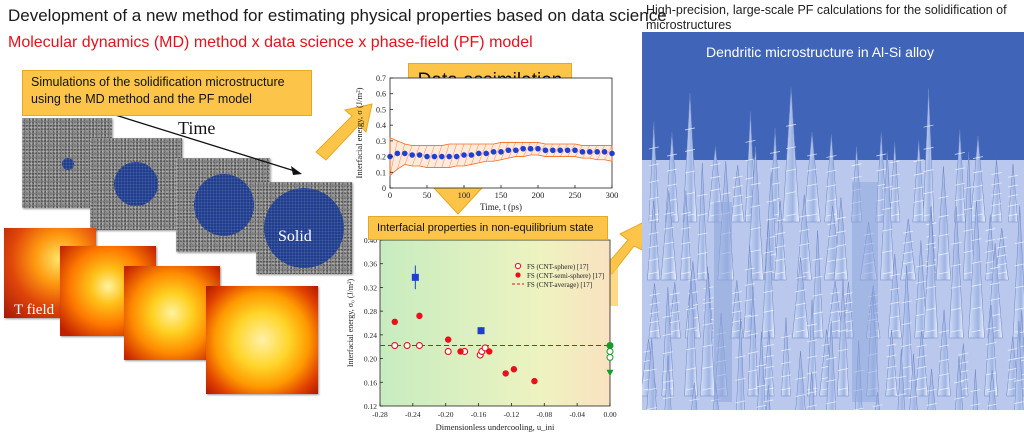  Describe the element at coordinates (479, 414) in the screenshot. I see `x-tick-label: -0.16` at that location.